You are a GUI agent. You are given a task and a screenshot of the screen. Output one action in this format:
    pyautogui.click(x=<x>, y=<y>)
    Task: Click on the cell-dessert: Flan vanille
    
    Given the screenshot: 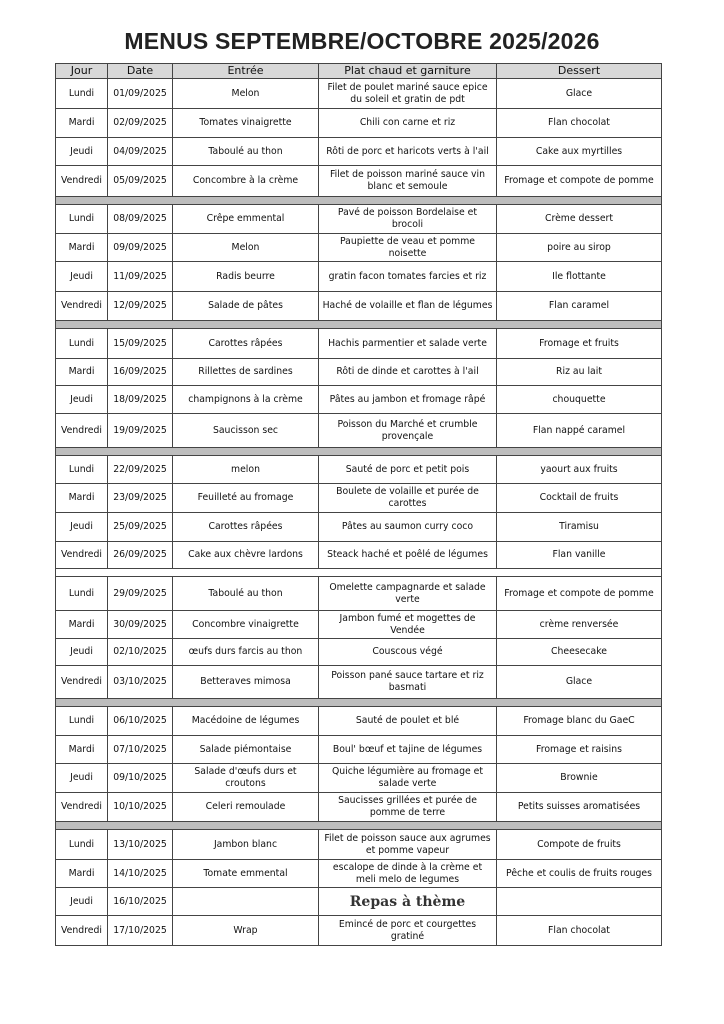 What is the action you would take?
    pyautogui.click(x=579, y=555)
    